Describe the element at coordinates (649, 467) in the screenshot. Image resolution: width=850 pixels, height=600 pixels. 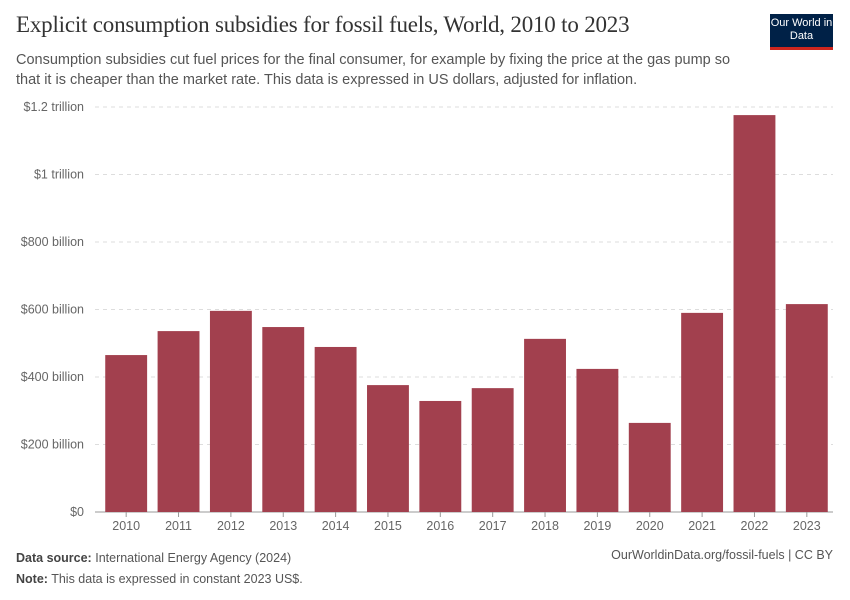
I see `bar-2020` at that location.